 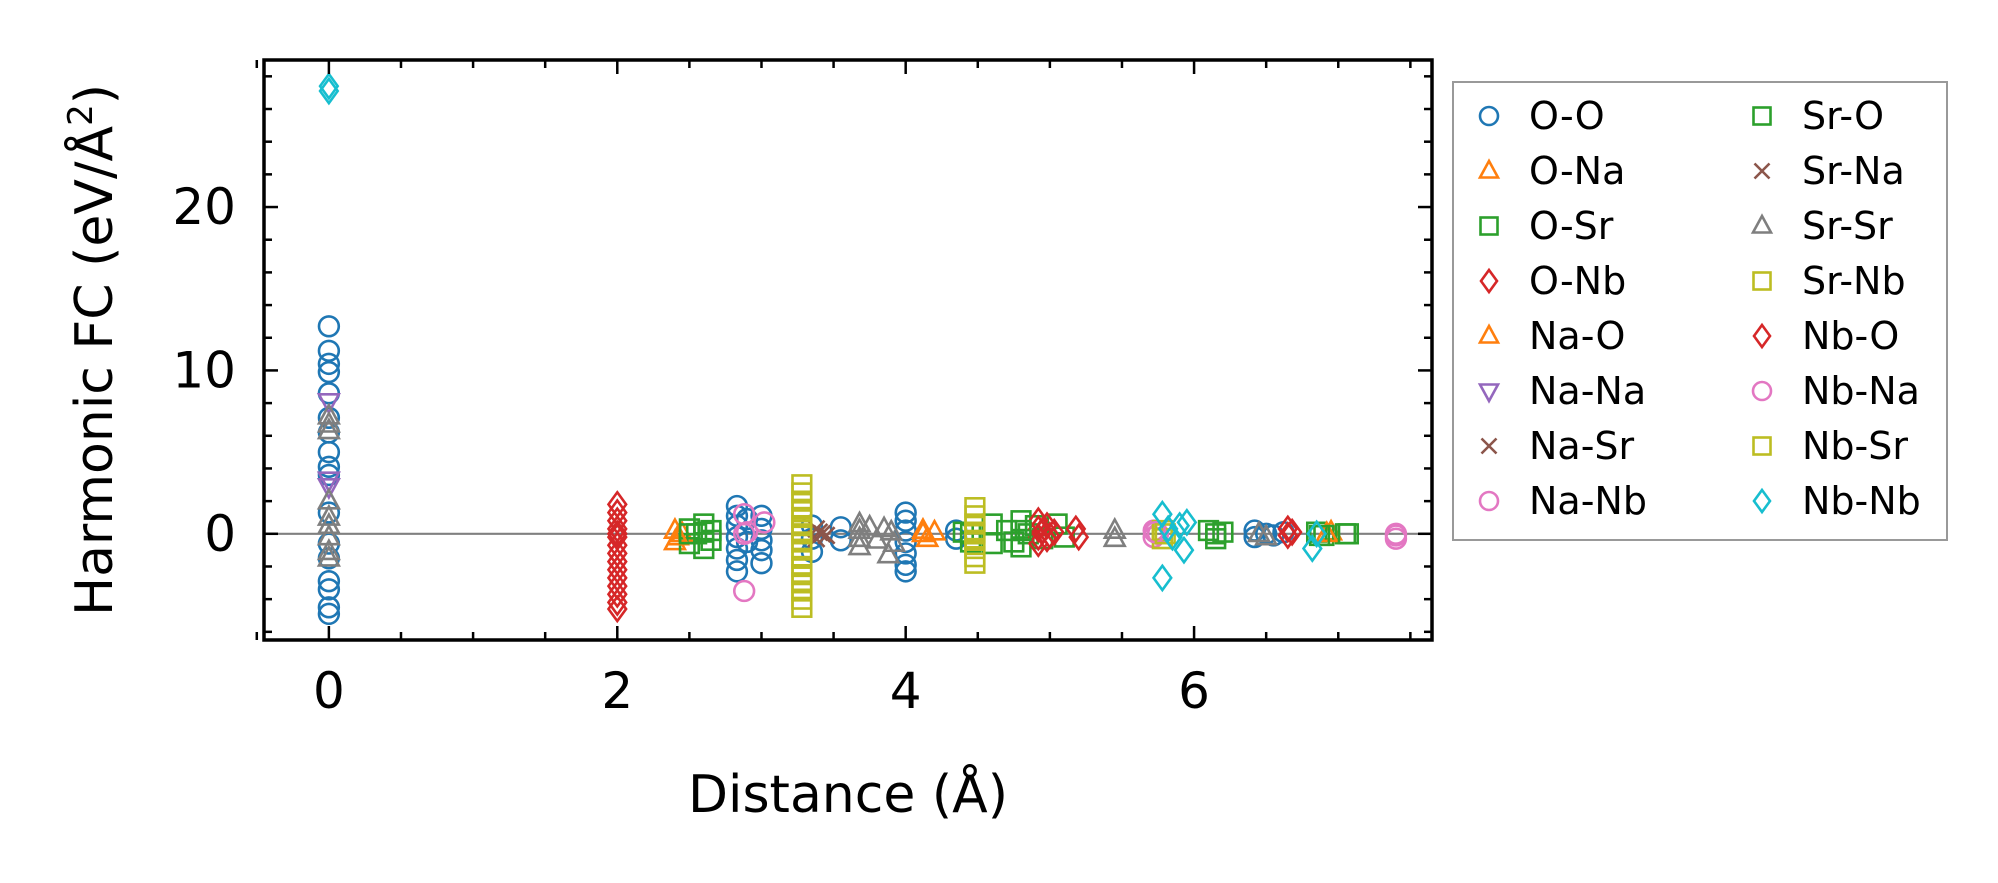 I want to click on y-axis-label: Harmonic FC (eV/Å2), so click(x=93, y=350).